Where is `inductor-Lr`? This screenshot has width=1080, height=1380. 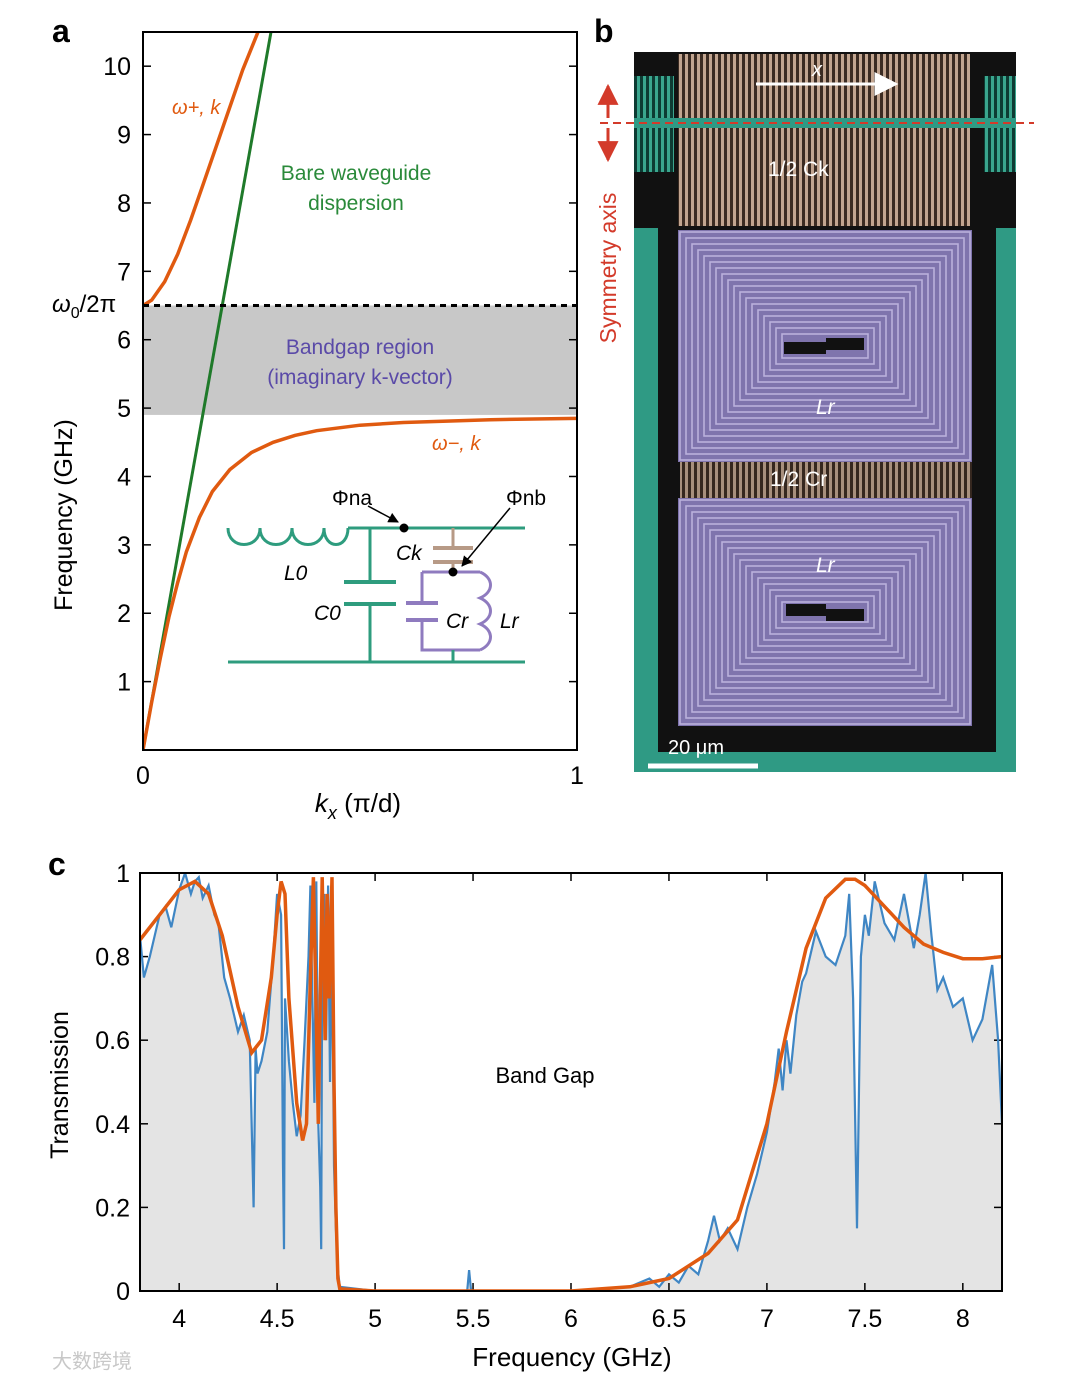 inductor-Lr is located at coordinates (484, 611).